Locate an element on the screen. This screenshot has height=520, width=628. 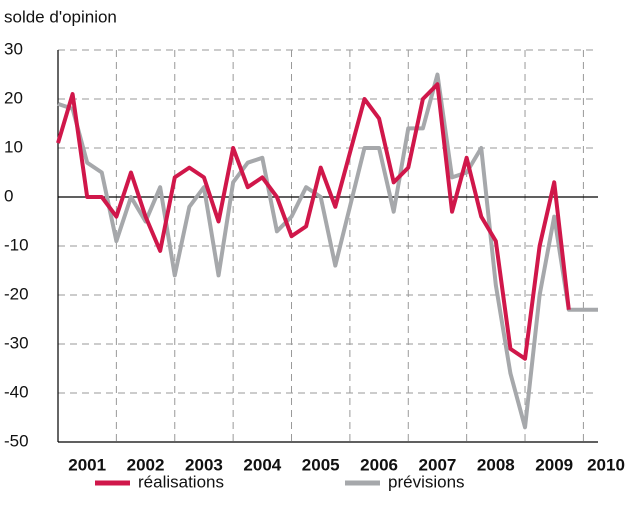
y-tick-label: -40 is located at coordinates (16, 391).